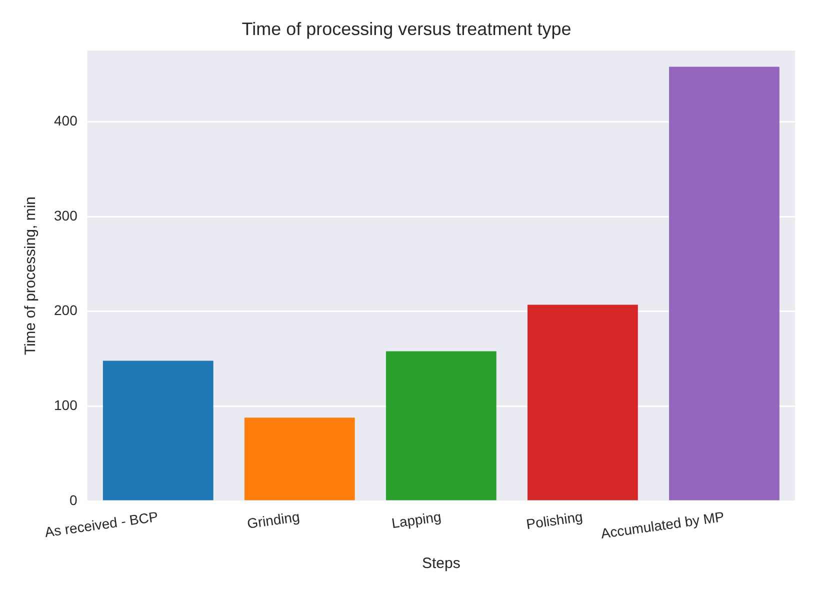 Image resolution: width=833 pixels, height=590 pixels. I want to click on y-tick-label: 200, so click(66, 310).